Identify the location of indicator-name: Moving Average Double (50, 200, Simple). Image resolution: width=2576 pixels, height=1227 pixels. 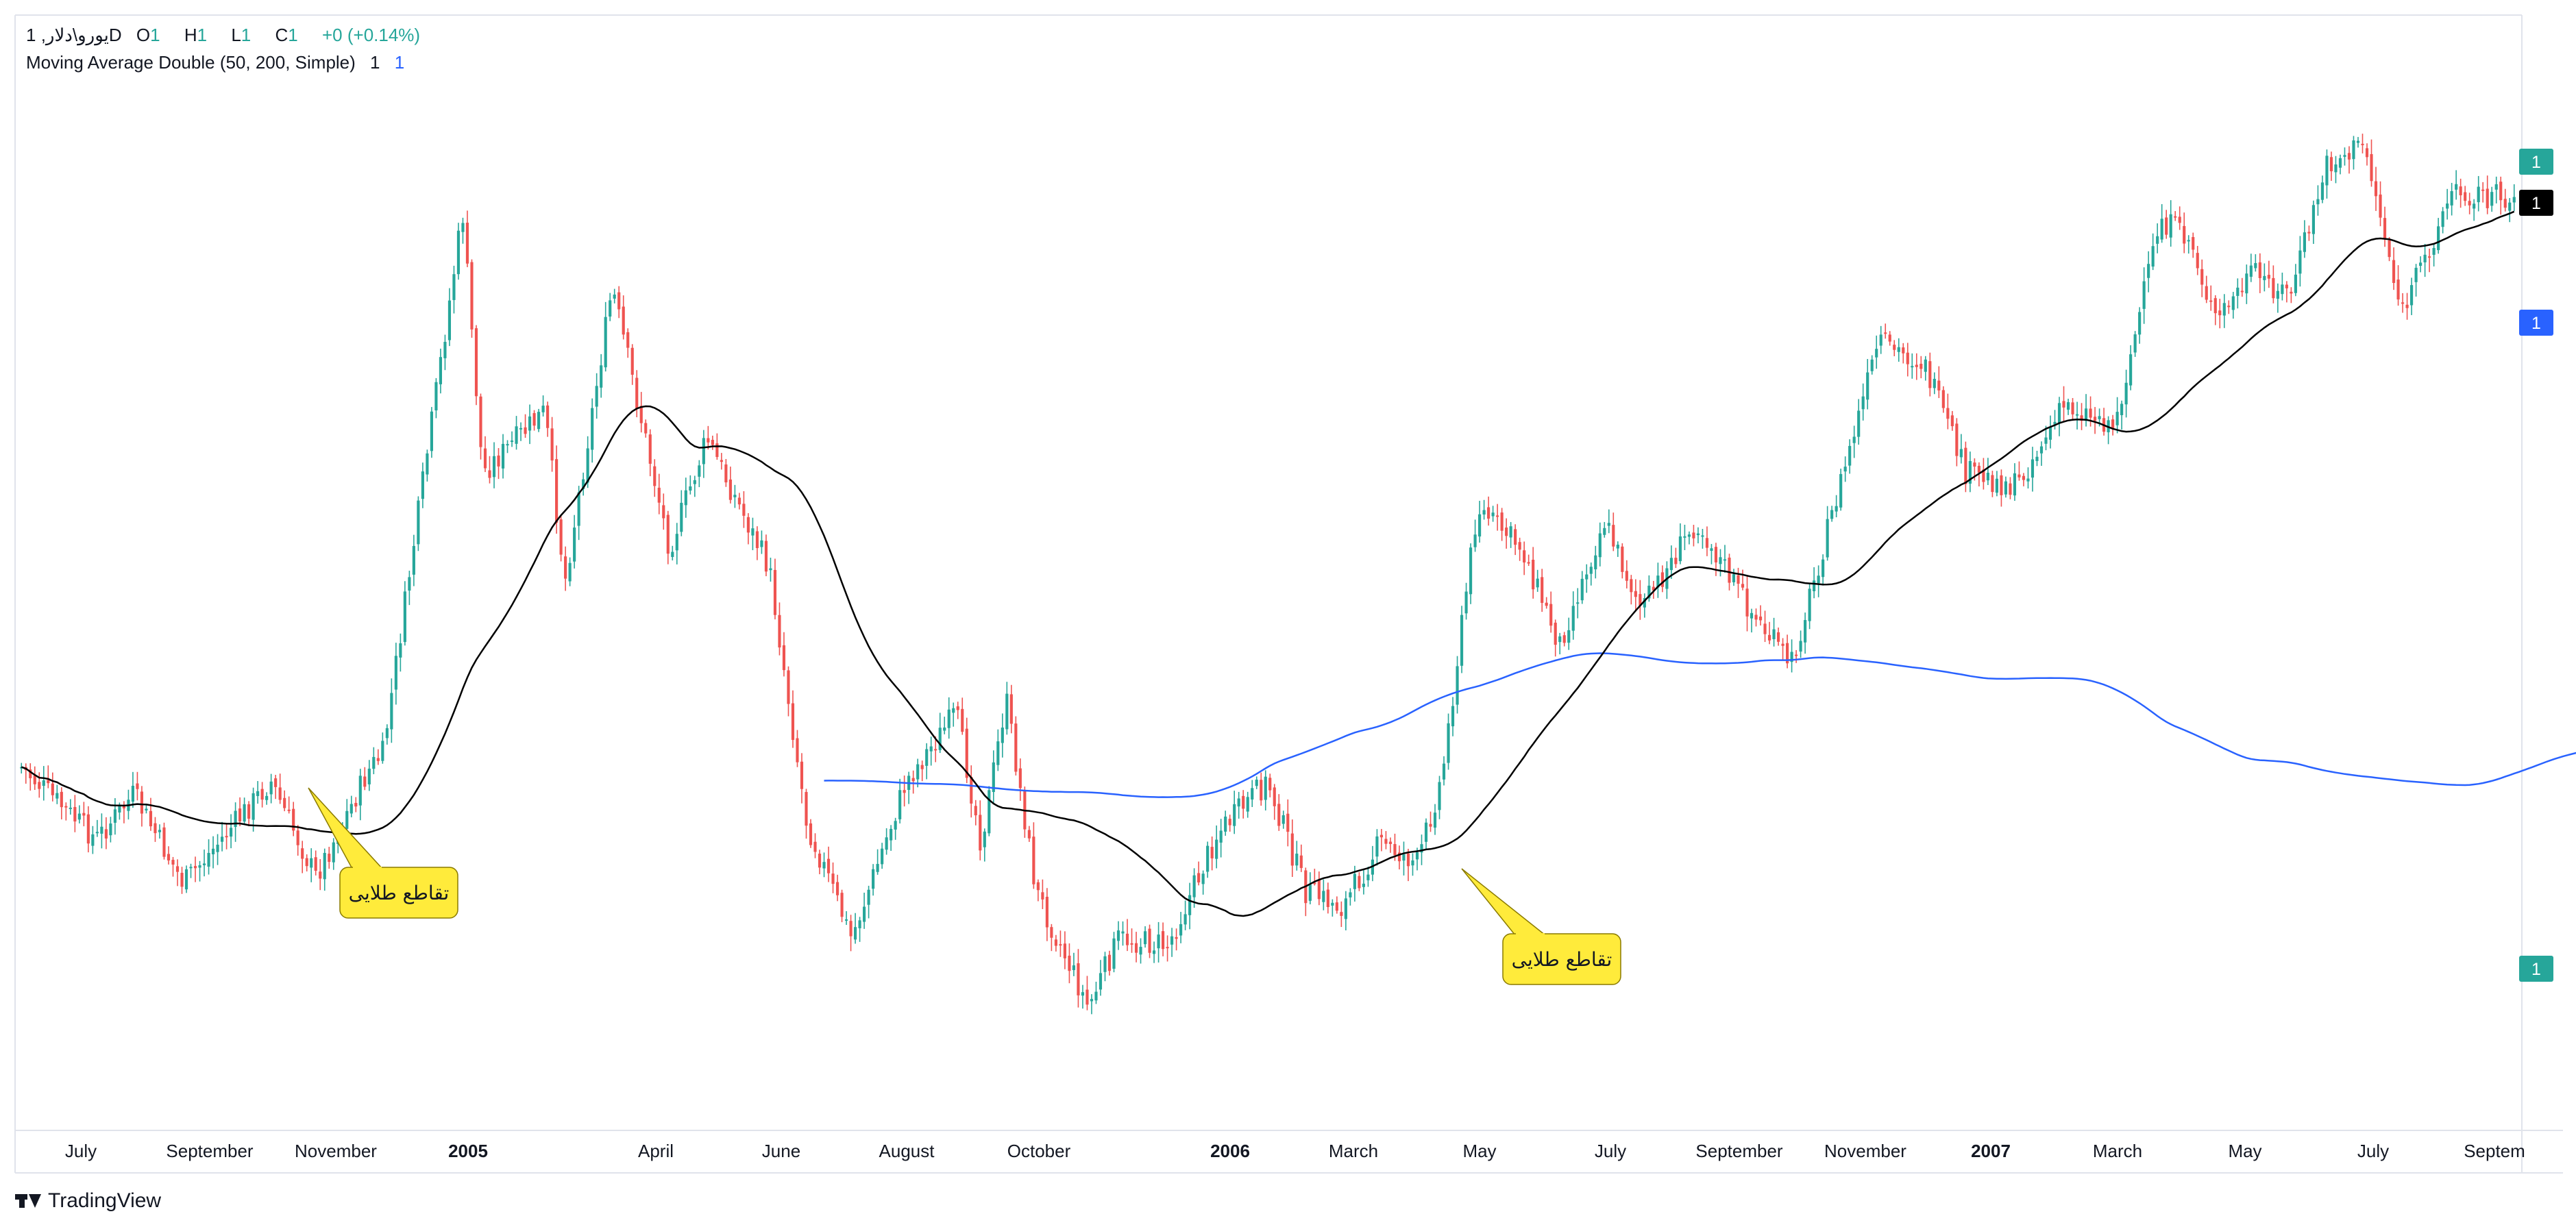
(191, 62).